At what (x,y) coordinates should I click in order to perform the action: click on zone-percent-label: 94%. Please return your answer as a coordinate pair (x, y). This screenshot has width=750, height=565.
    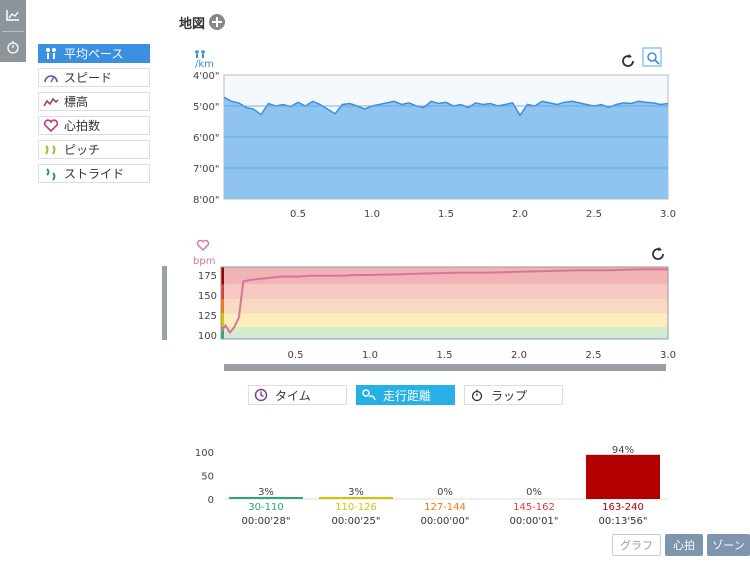
    Looking at the image, I should click on (623, 450).